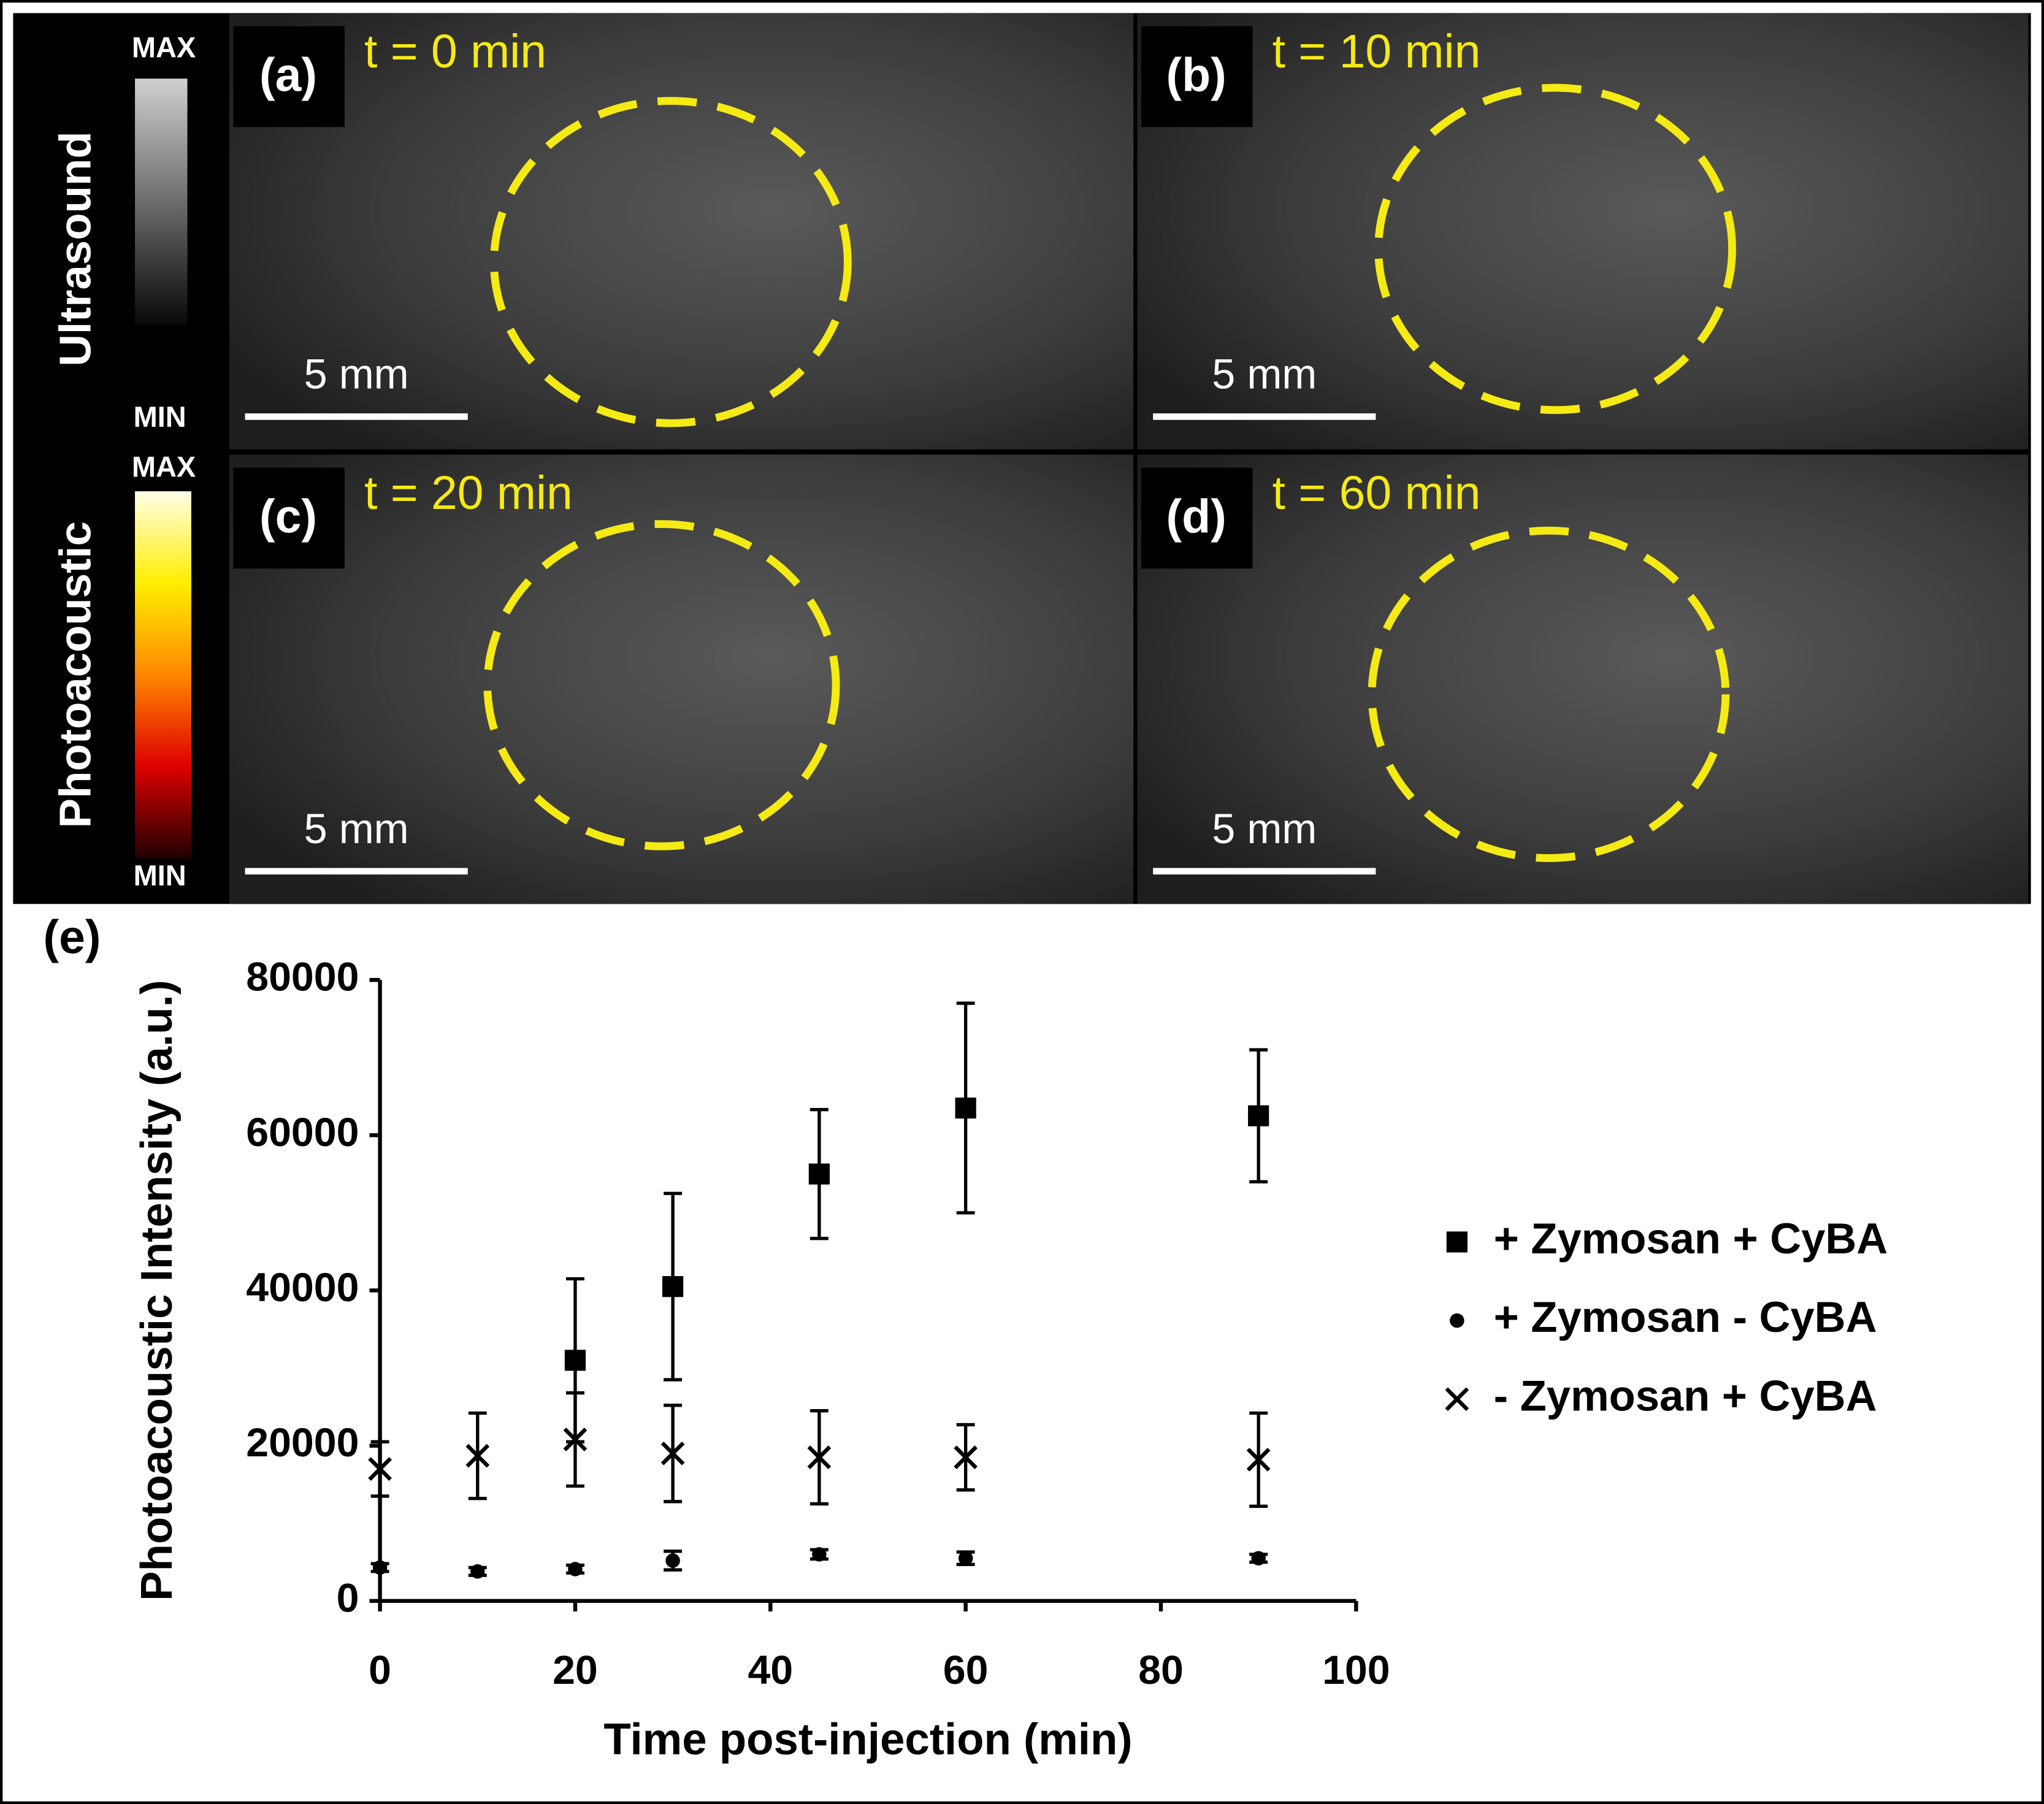  I want to click on time-label: t = 20 min, so click(469, 493).